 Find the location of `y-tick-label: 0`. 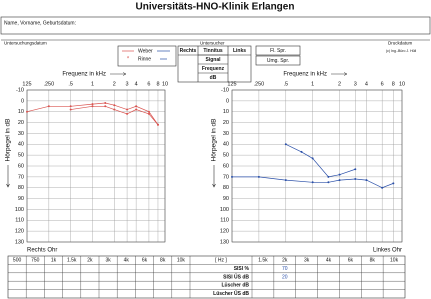

y-tick-label: 0 is located at coordinates (22, 101).